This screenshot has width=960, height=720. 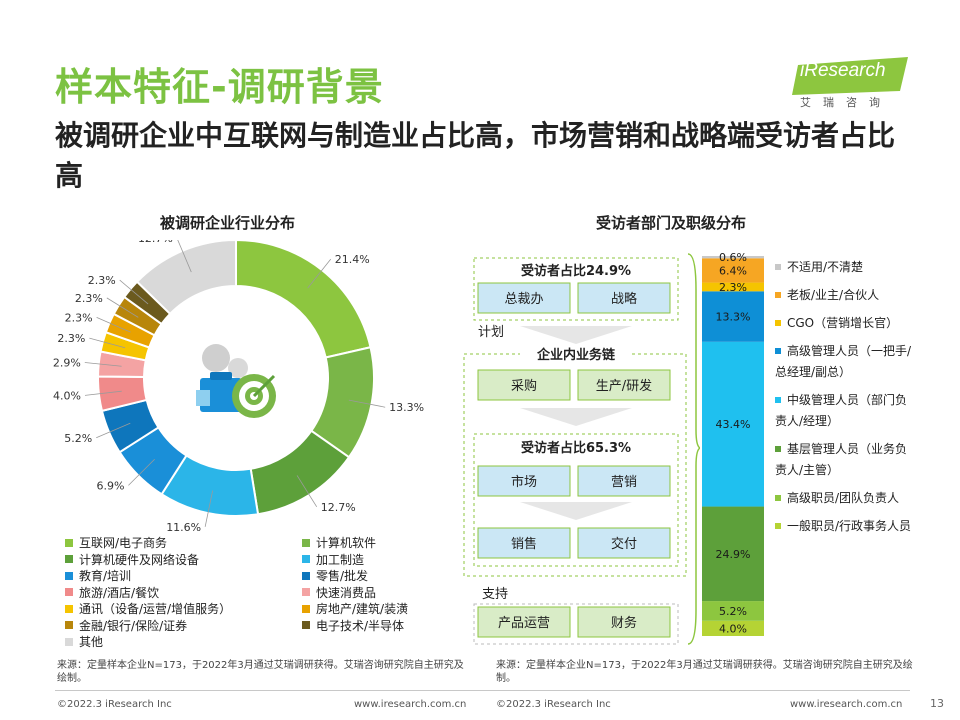 What do you see at coordinates (845, 460) in the screenshot?
I see `legend-item: 基层管理人员（业务负责人/主管）` at bounding box center [845, 460].